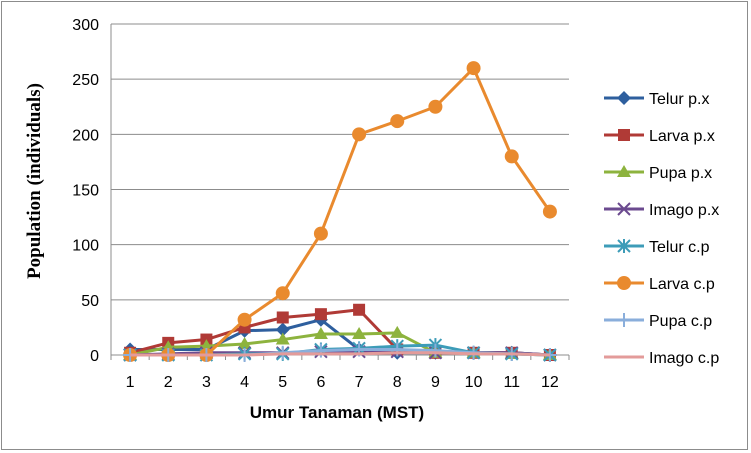 Image resolution: width=751 pixels, height=453 pixels. I want to click on x-tick-labels: 1 2 3 4 5 6 7 8 9 10 11 12, so click(342, 382).